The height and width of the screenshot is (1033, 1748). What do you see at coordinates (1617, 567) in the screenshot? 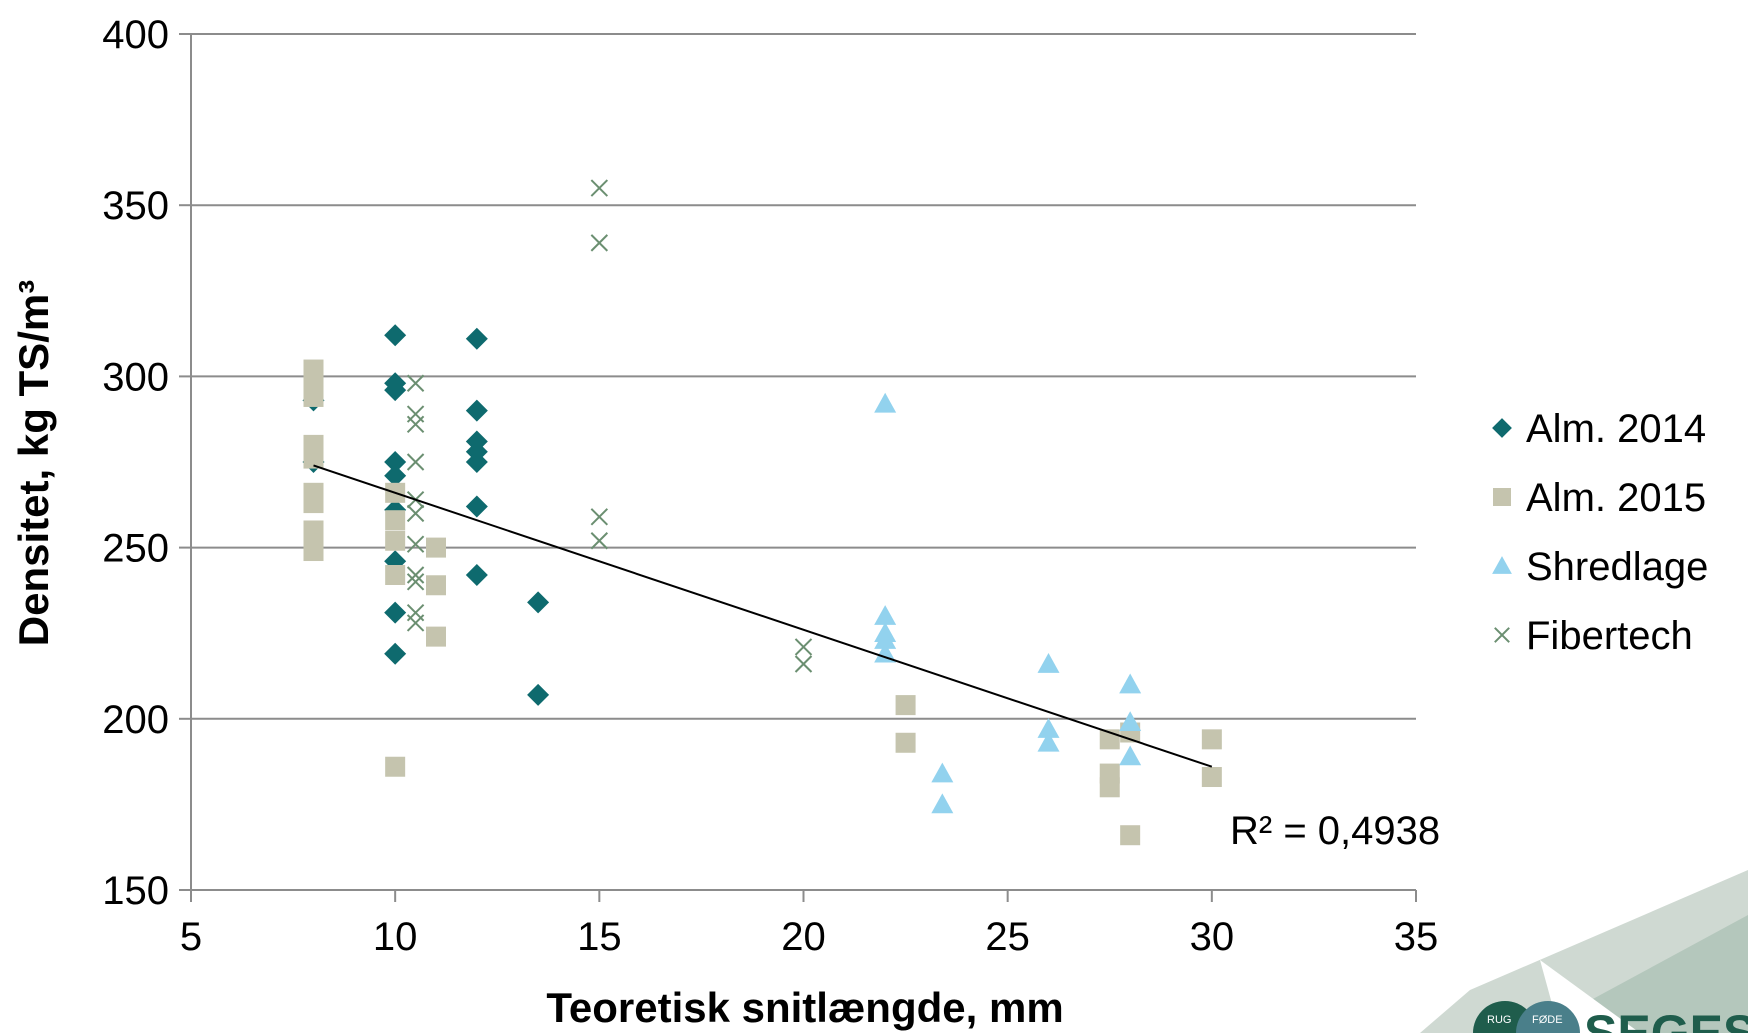
I see `legend-label: Shredlage` at bounding box center [1617, 567].